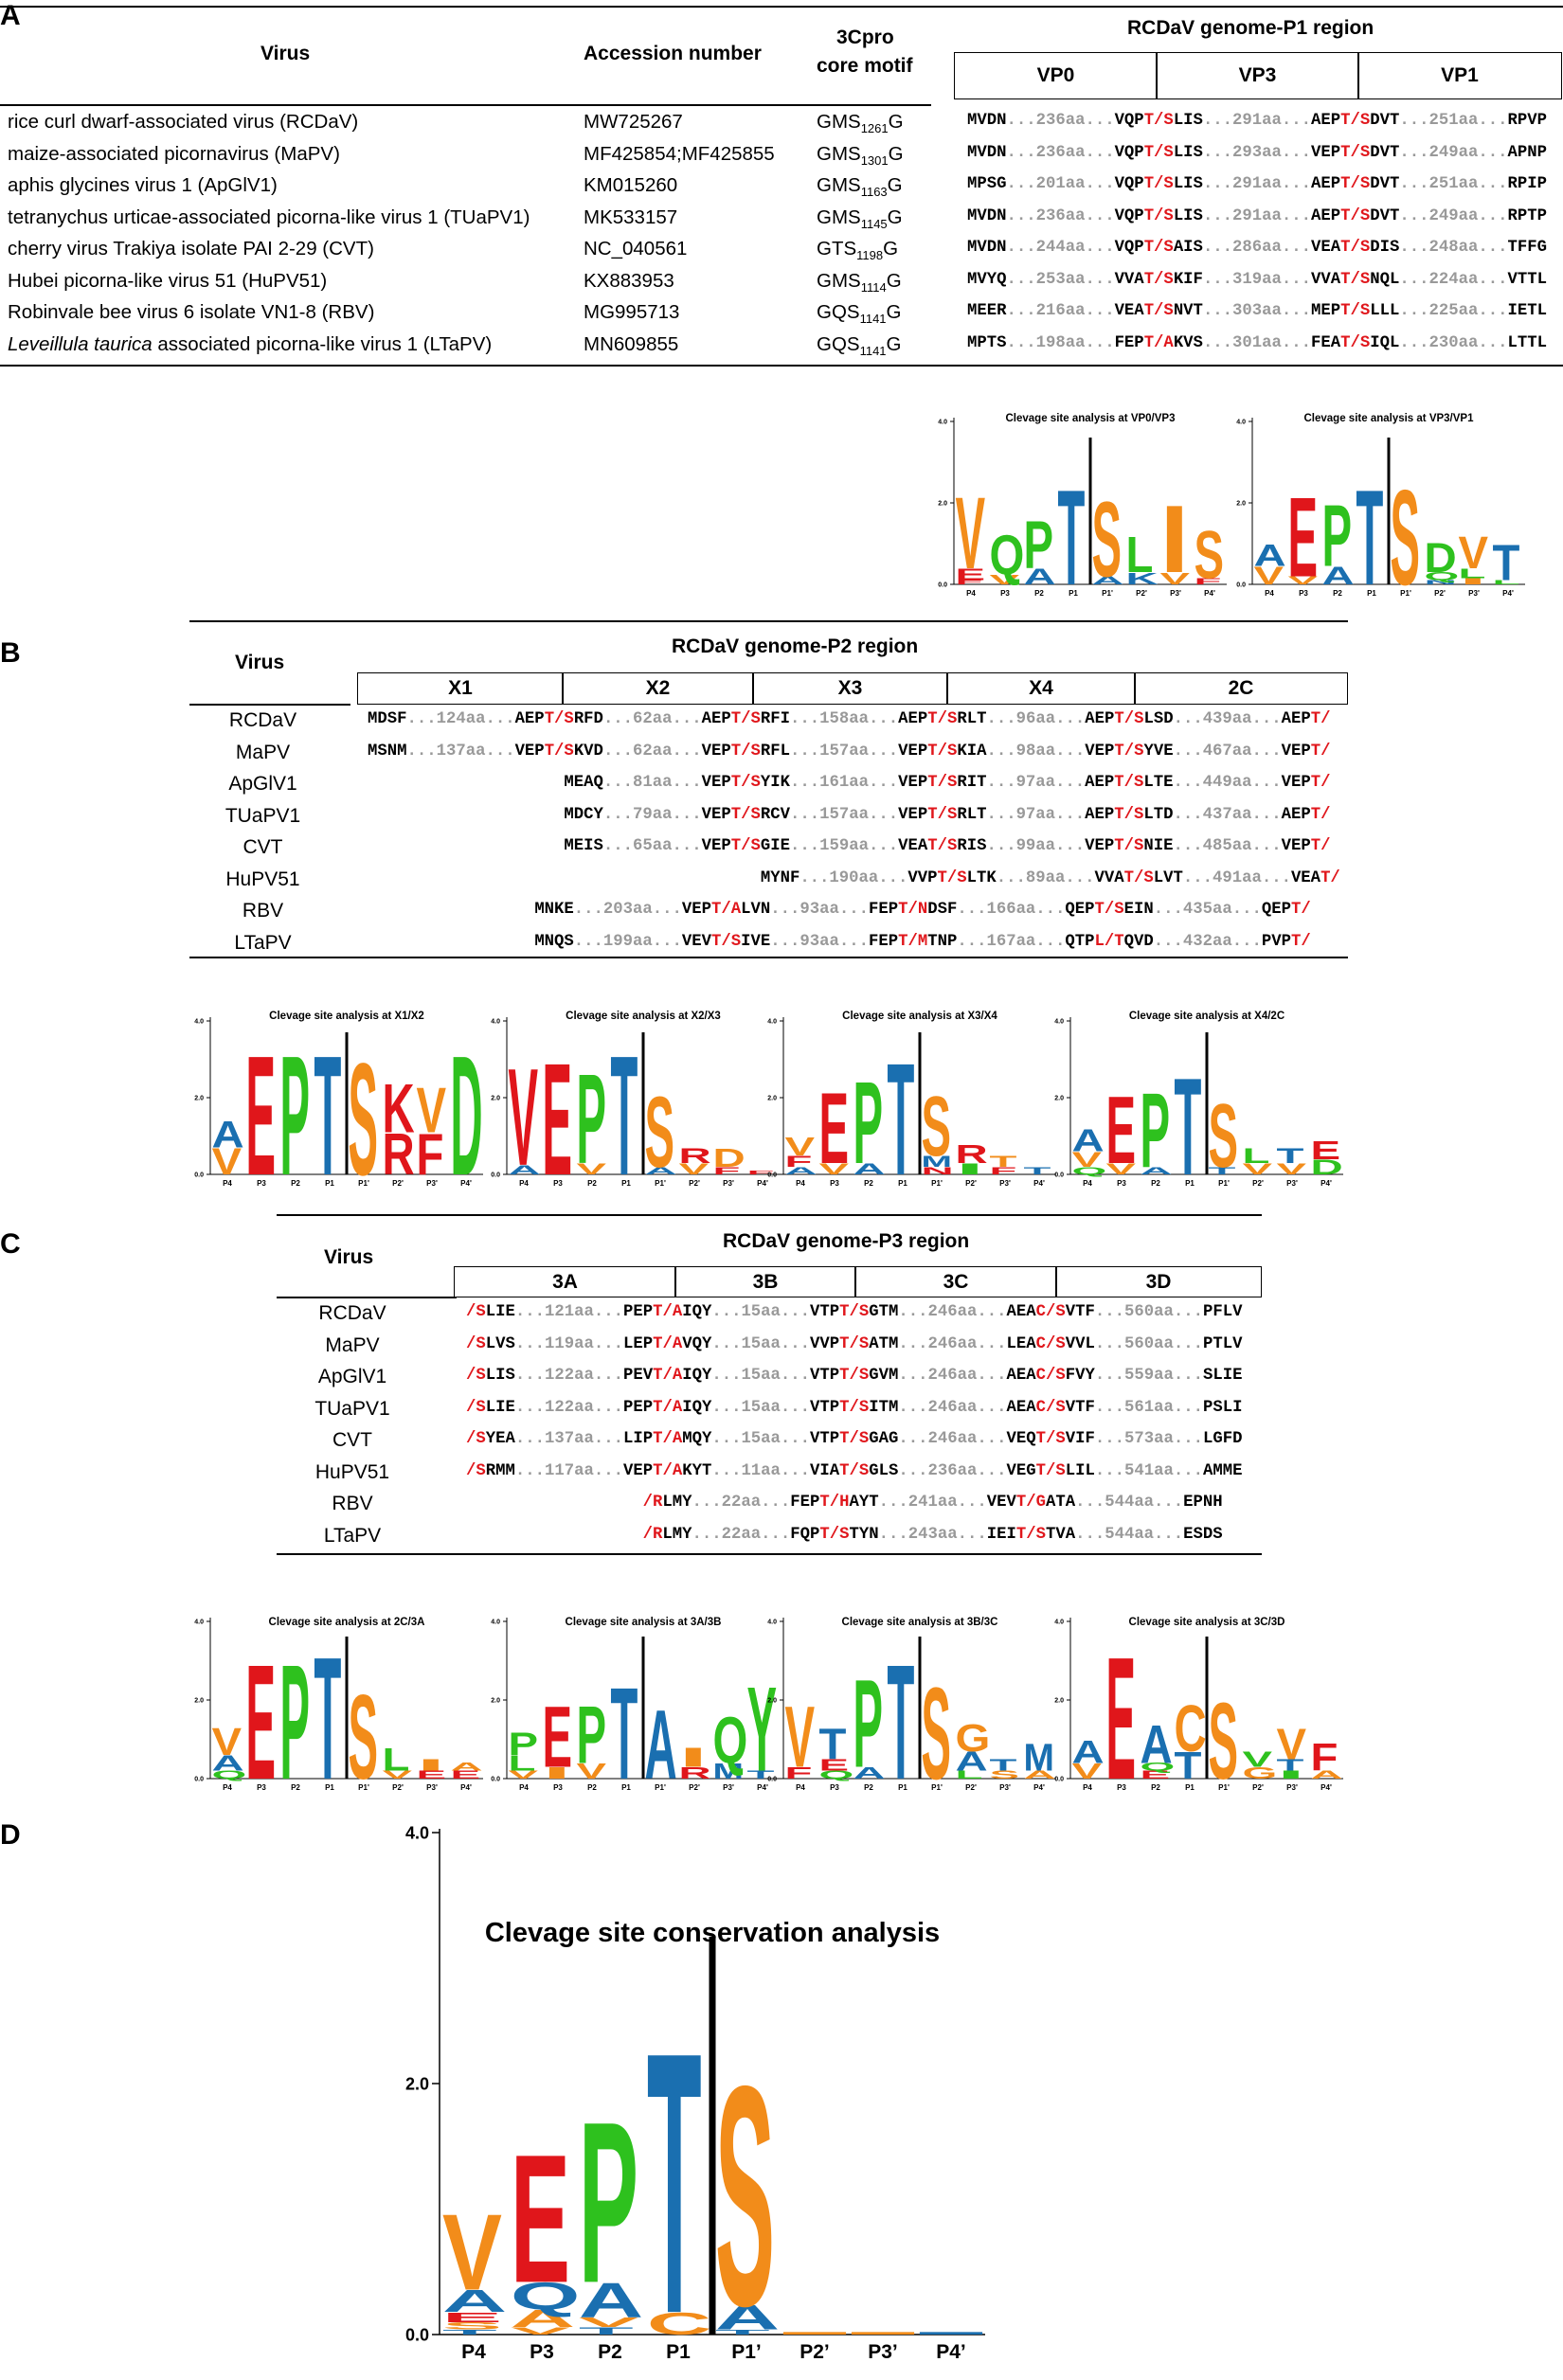  I want to click on panel-b-segment-2c: 2C, so click(1241, 688).